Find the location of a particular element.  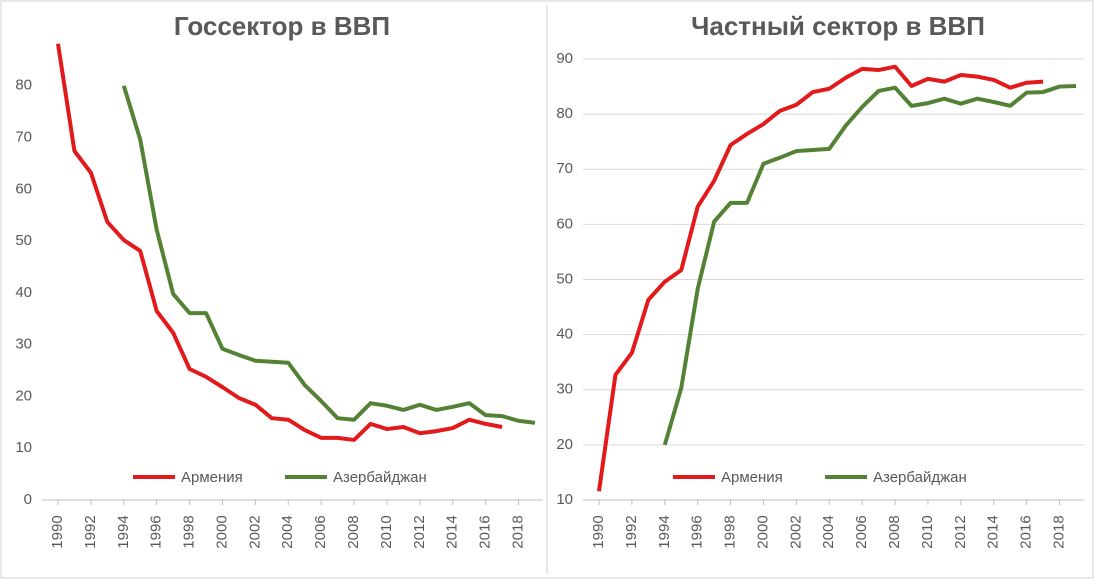

chart-title: Частный сектор в ВВП is located at coordinates (838, 26).